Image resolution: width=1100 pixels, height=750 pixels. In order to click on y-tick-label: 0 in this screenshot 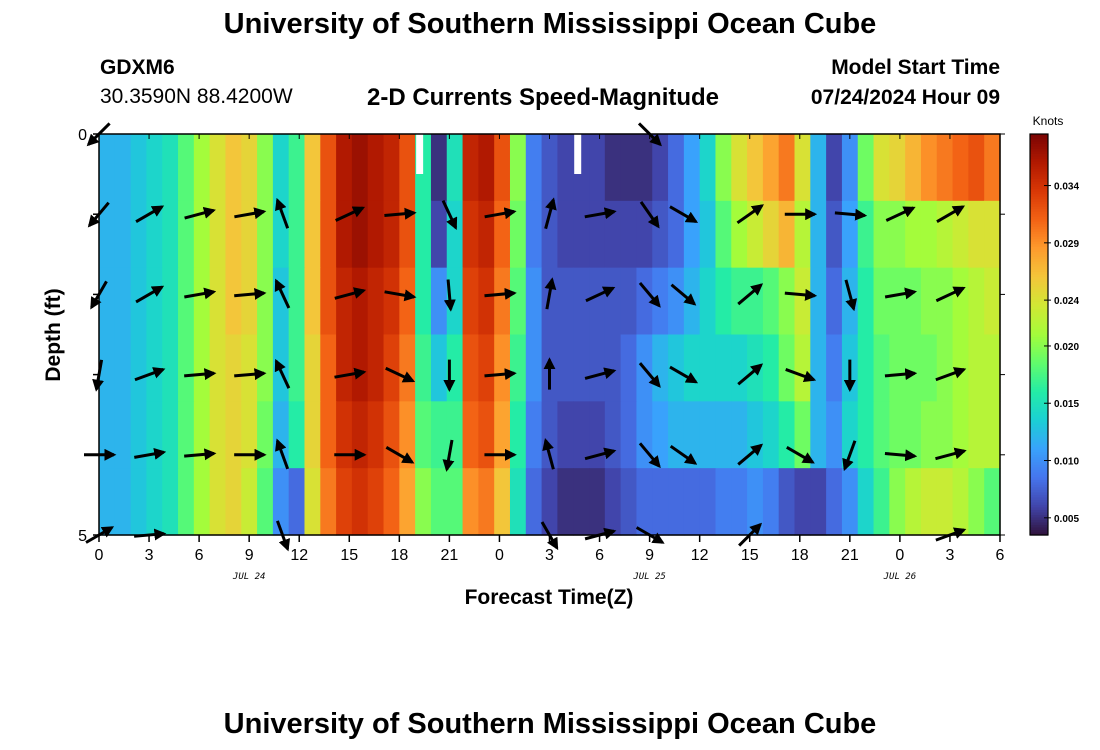, I will do `click(82, 135)`.